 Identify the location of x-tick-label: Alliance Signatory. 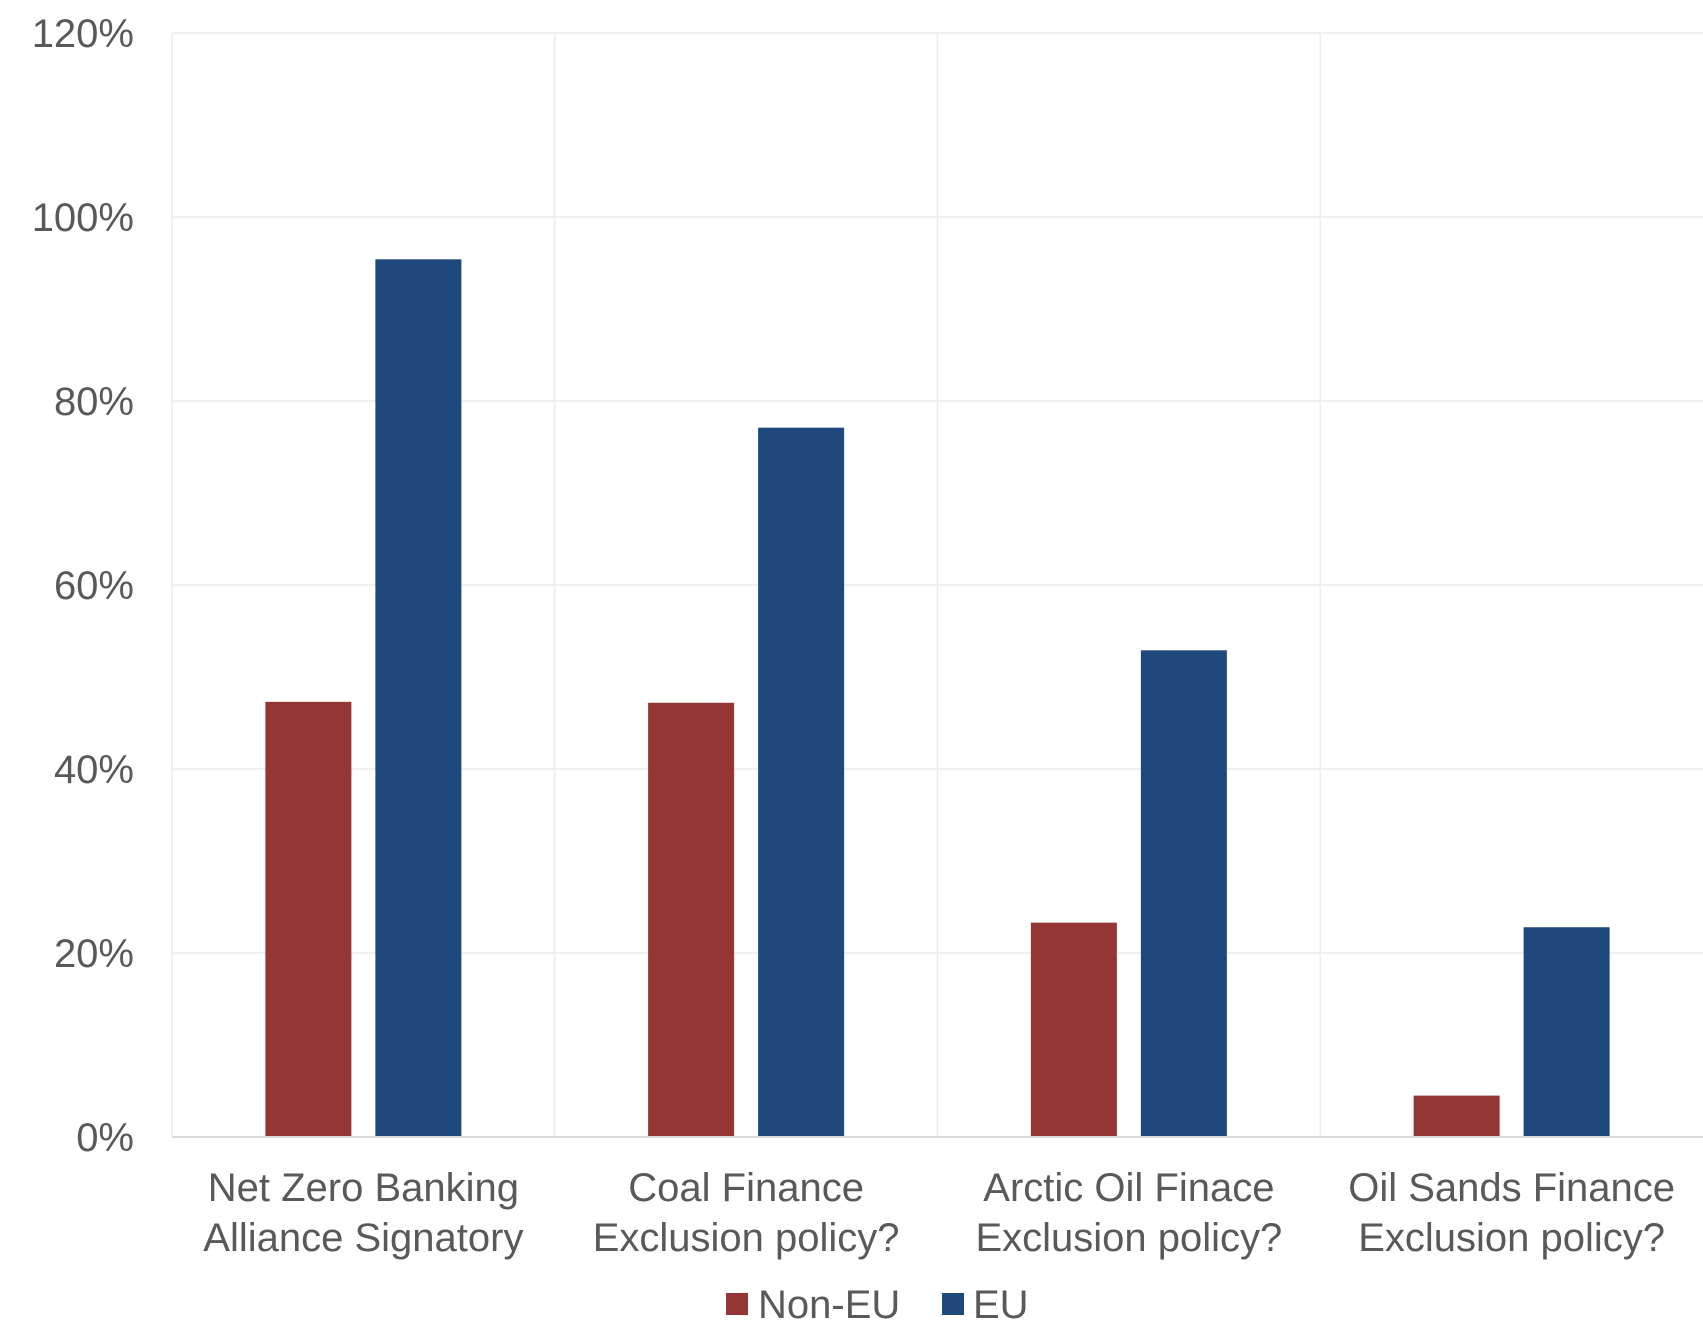
(363, 1238).